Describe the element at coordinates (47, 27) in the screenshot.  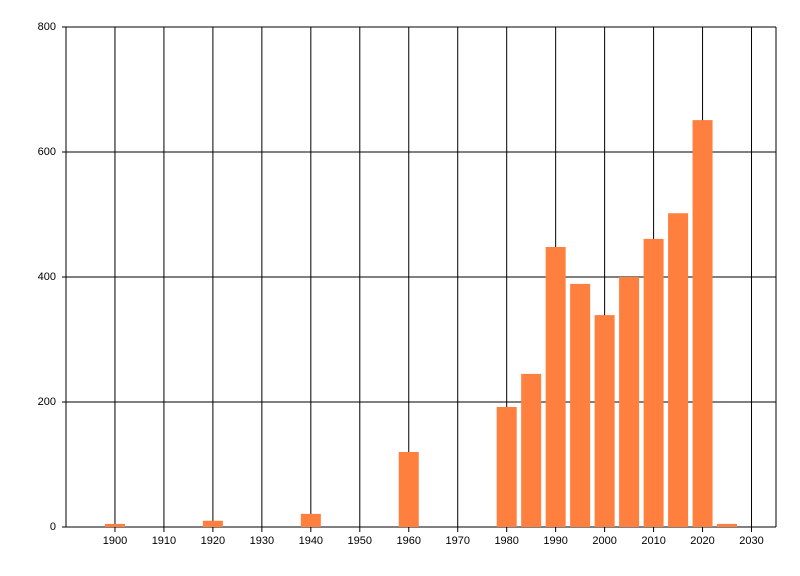
I see `y-tick-label: 800` at that location.